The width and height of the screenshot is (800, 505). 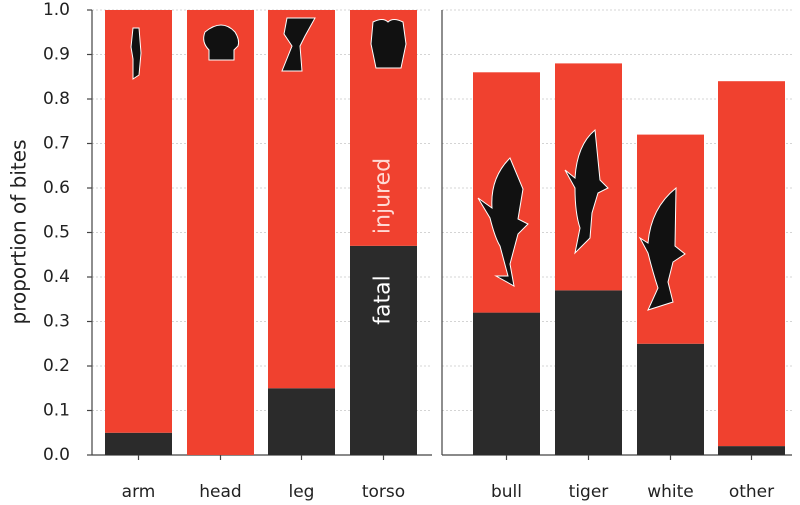 I want to click on x-tick-label: arm, so click(x=139, y=492).